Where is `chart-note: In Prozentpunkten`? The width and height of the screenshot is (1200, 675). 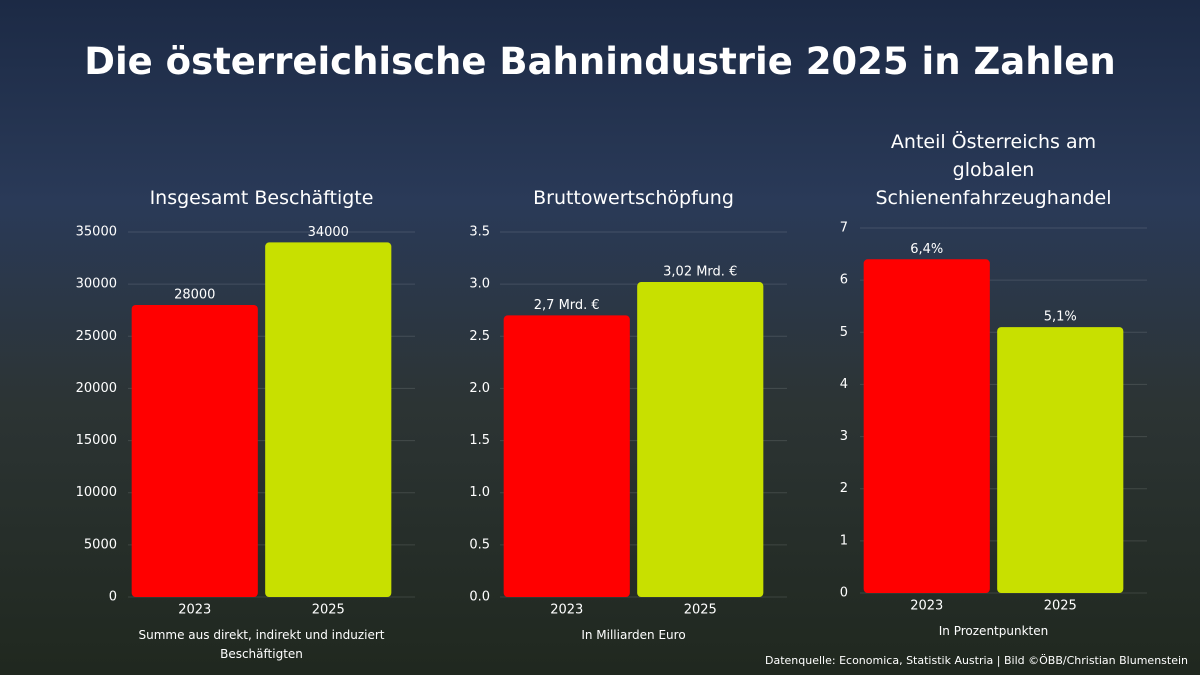
chart-note: In Prozentpunkten is located at coordinates (993, 631).